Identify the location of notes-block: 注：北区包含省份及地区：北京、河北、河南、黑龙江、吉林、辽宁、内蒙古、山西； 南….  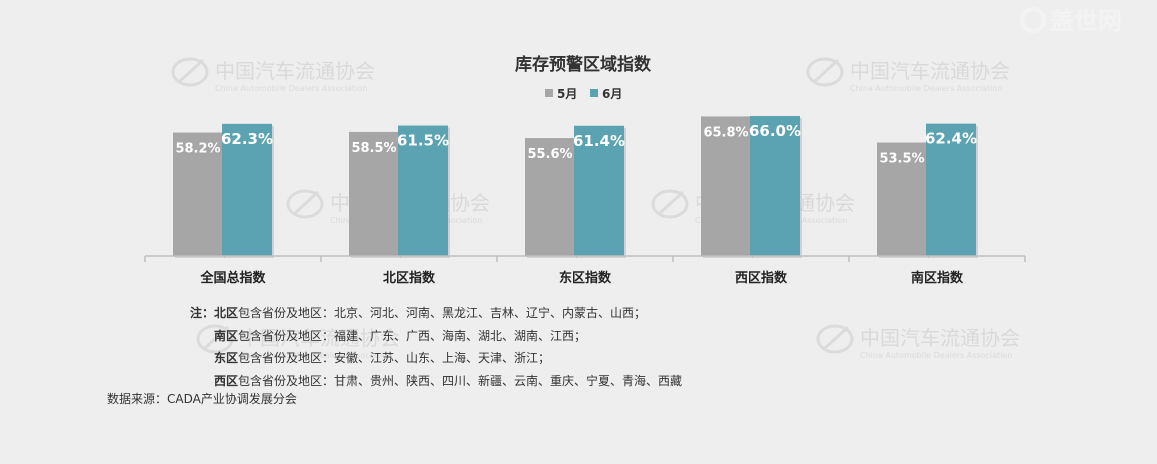
(436, 347).